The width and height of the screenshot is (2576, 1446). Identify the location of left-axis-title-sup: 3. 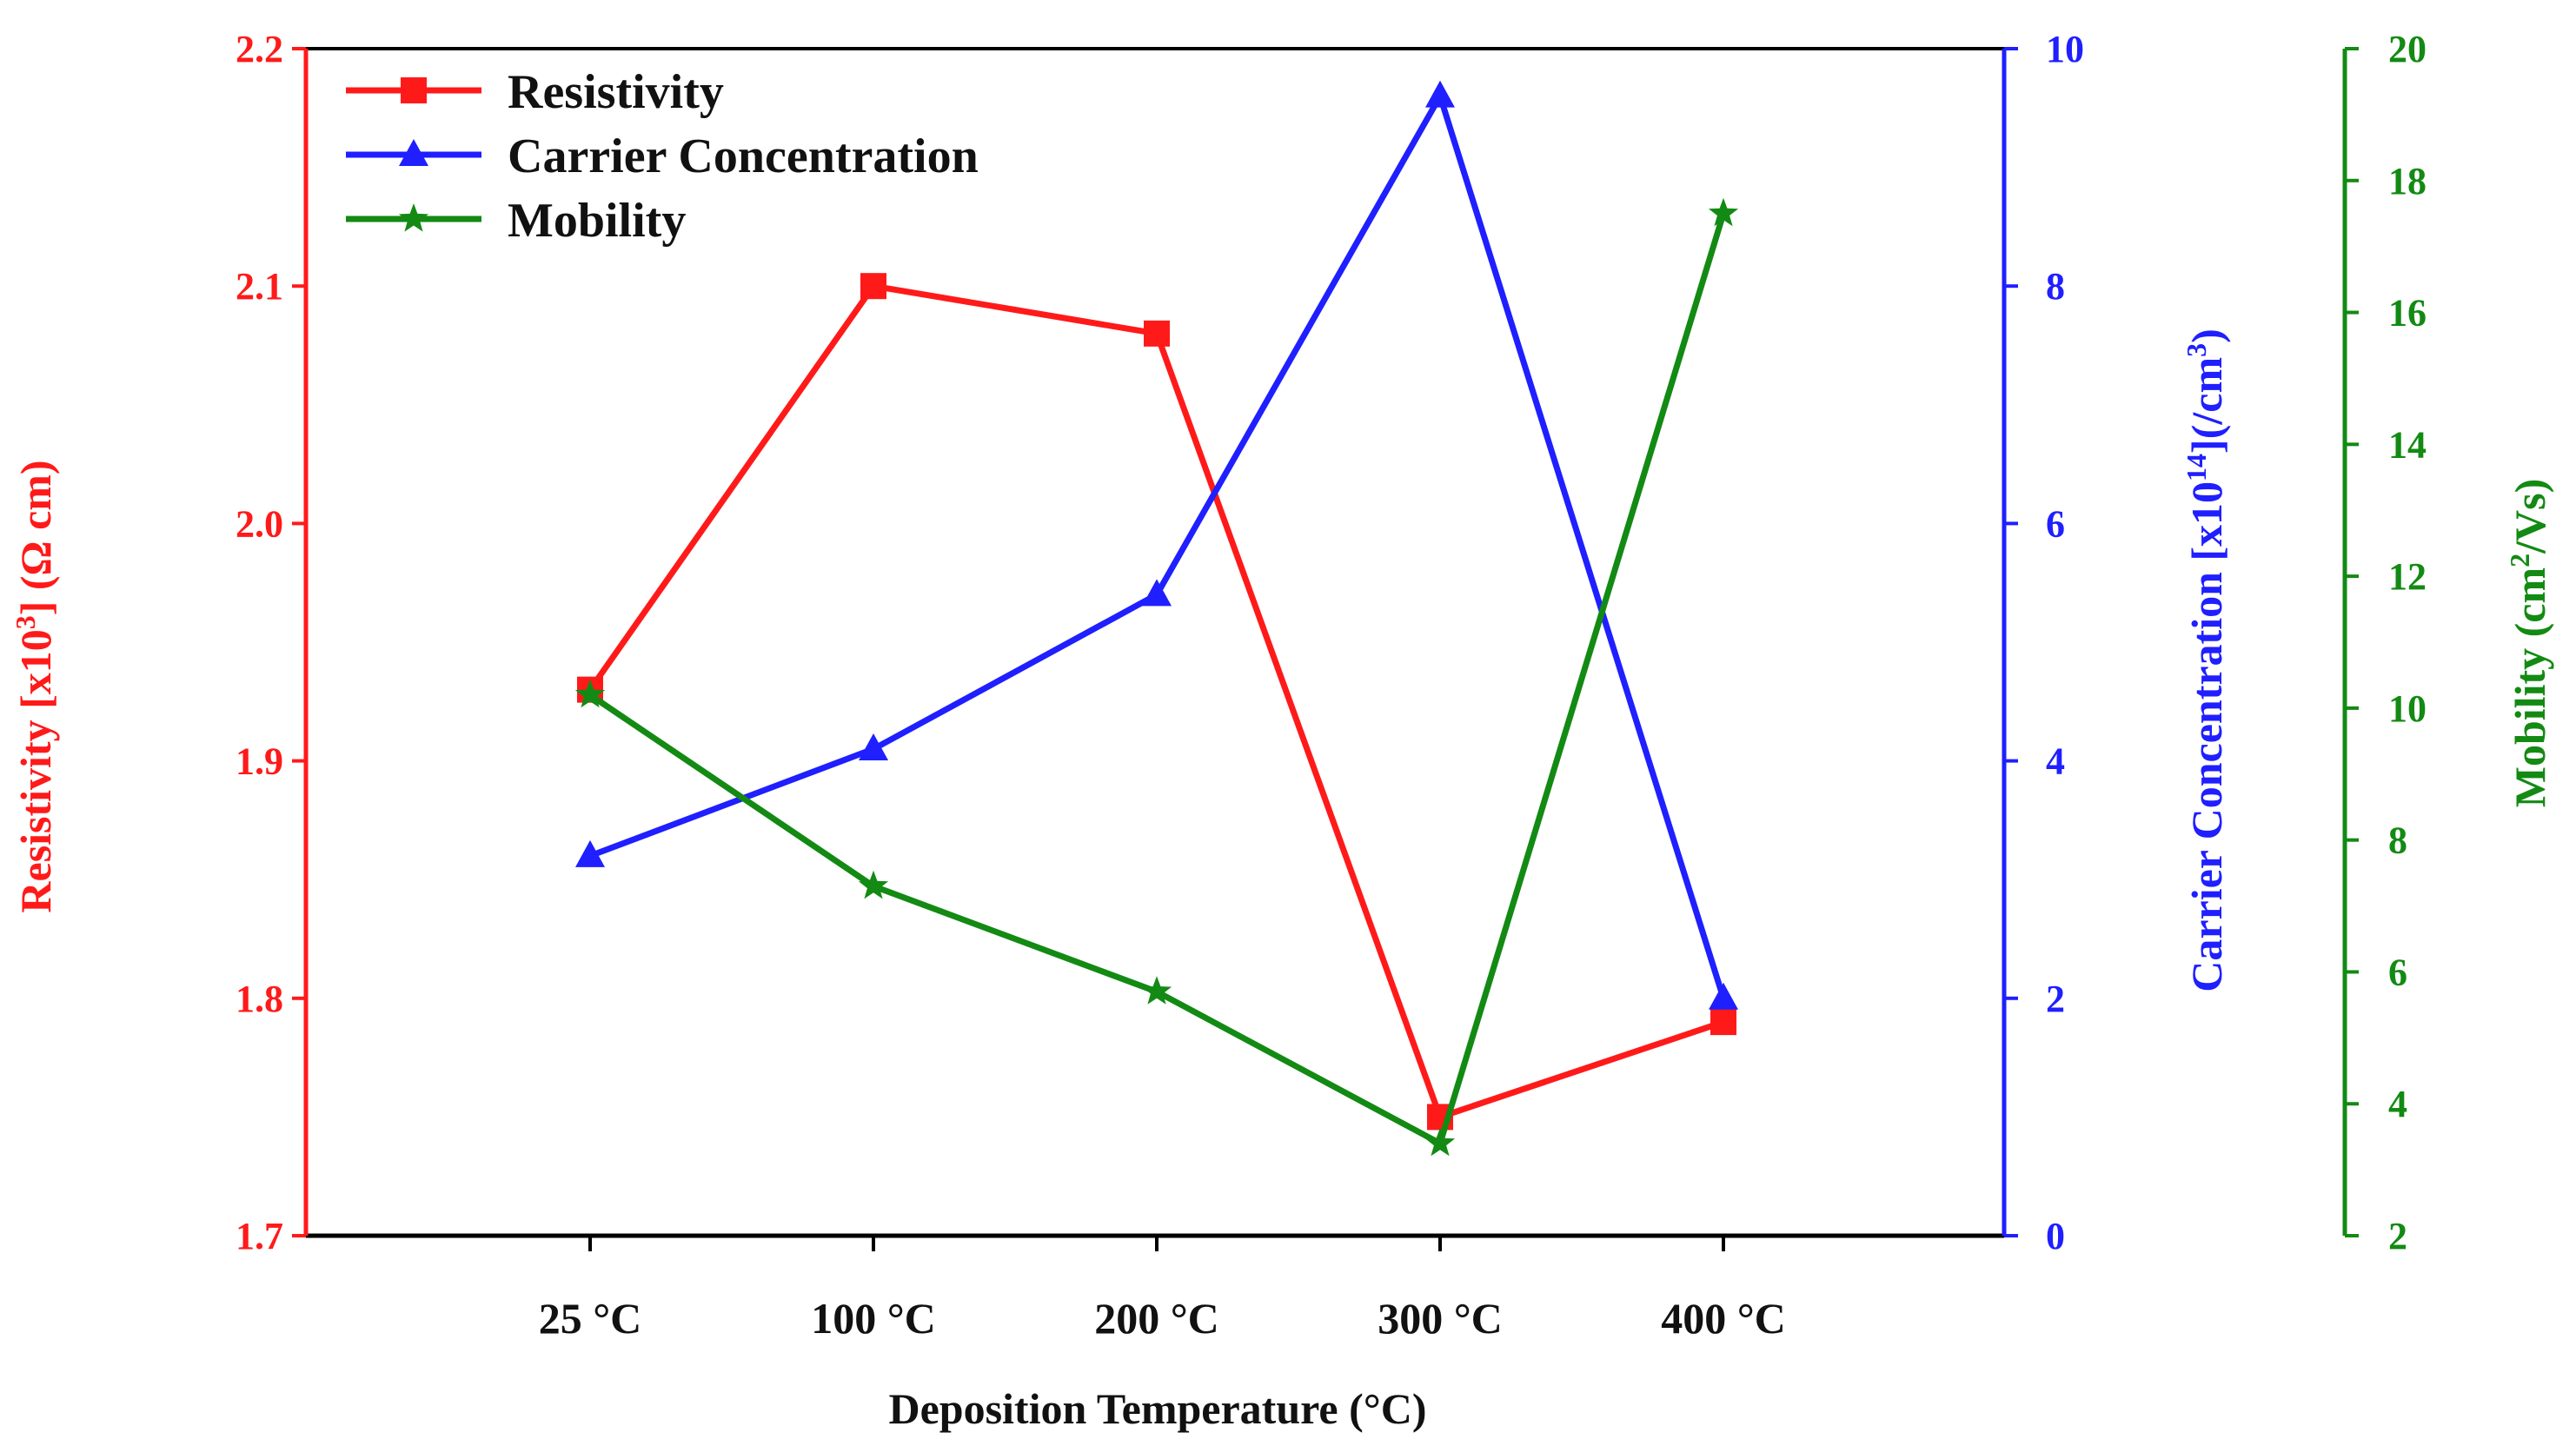
(25, 622).